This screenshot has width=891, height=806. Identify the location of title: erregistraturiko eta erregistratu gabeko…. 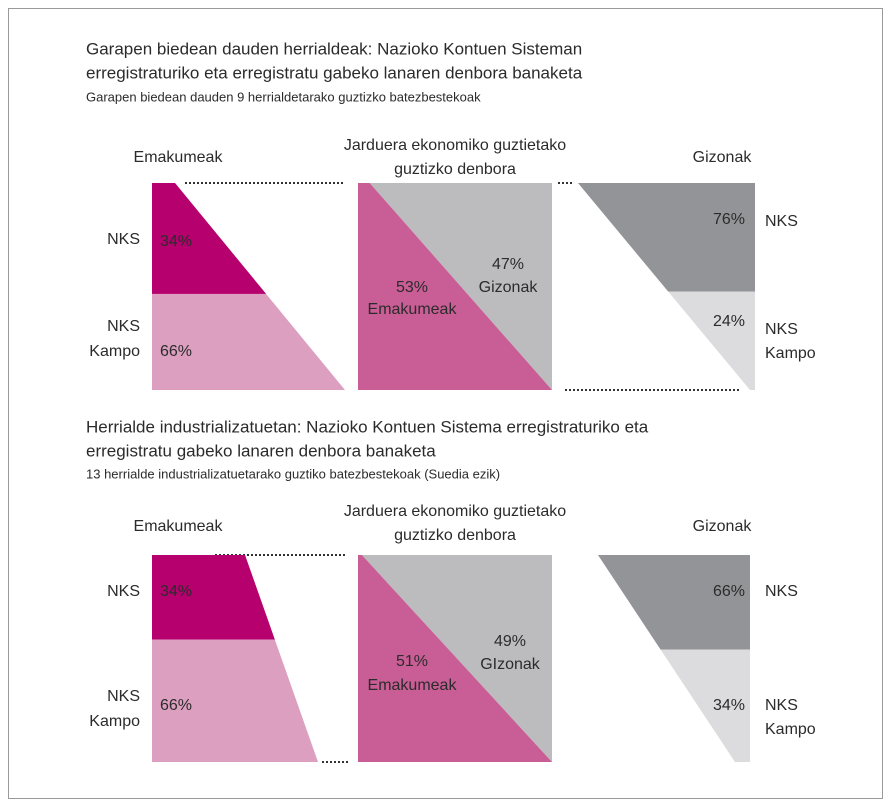
(334, 72).